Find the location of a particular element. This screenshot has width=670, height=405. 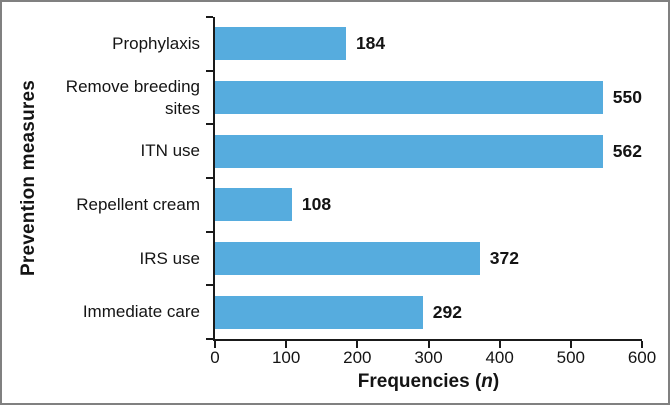

bar-value-label: 562 is located at coordinates (627, 150).